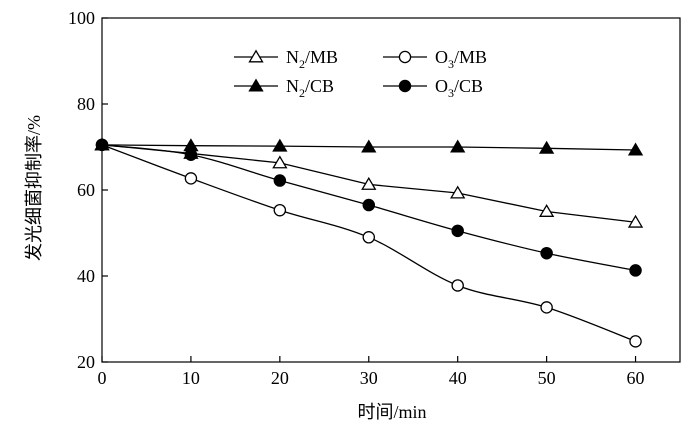  What do you see at coordinates (547, 378) in the screenshot?
I see `x-tick-label: 50` at bounding box center [547, 378].